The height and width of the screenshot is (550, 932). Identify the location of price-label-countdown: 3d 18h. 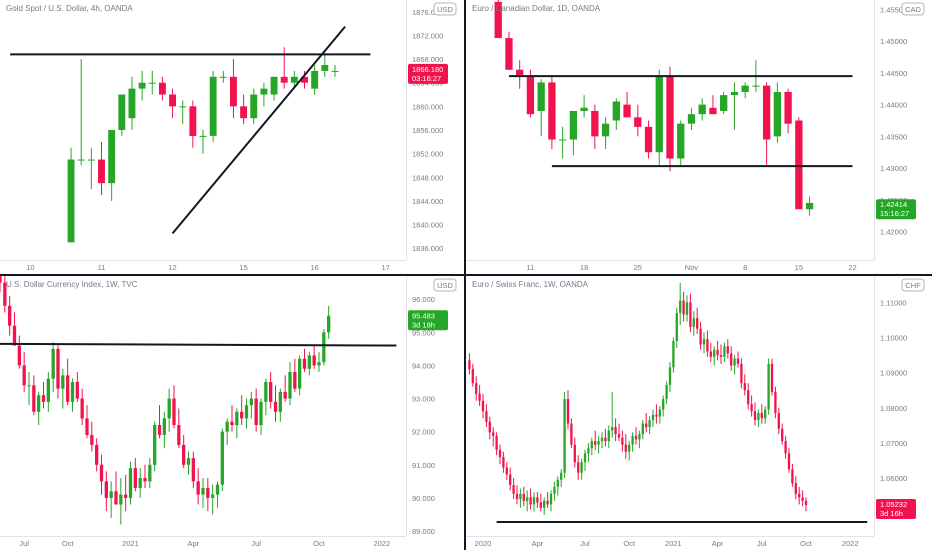
(423, 324).